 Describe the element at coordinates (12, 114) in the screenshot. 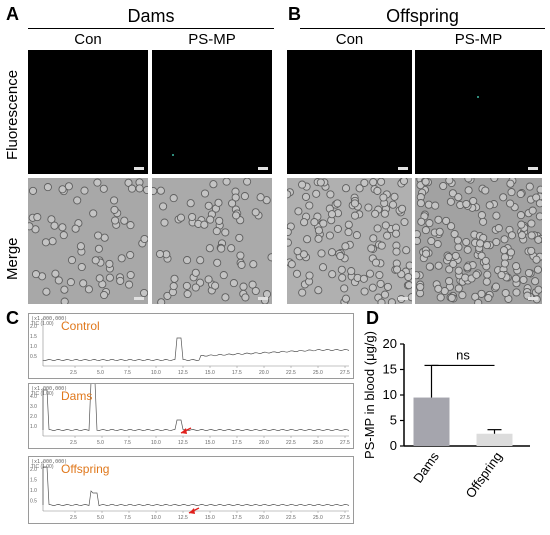

I see `row-label-fluorescence: Fluorescence` at that location.